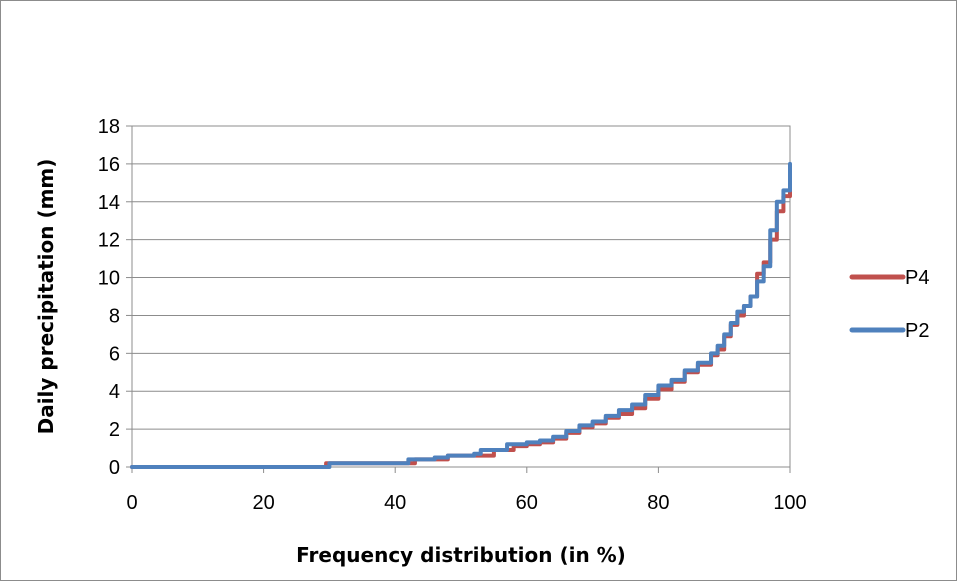  Describe the element at coordinates (131, 503) in the screenshot. I see `x-tick-label: 0` at that location.